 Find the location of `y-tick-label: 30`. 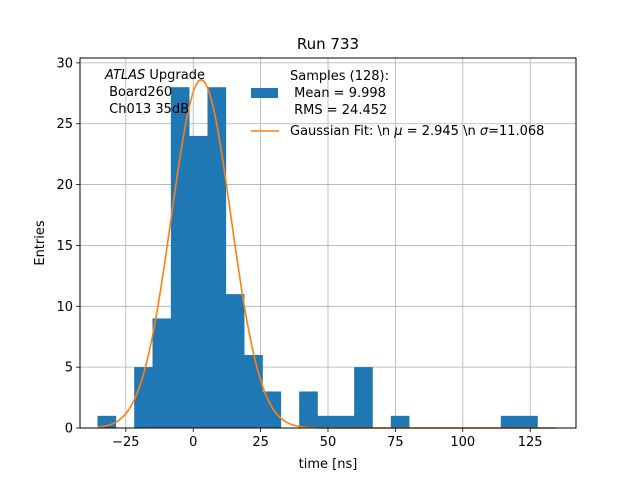

y-tick-label: 30 is located at coordinates (64, 63).